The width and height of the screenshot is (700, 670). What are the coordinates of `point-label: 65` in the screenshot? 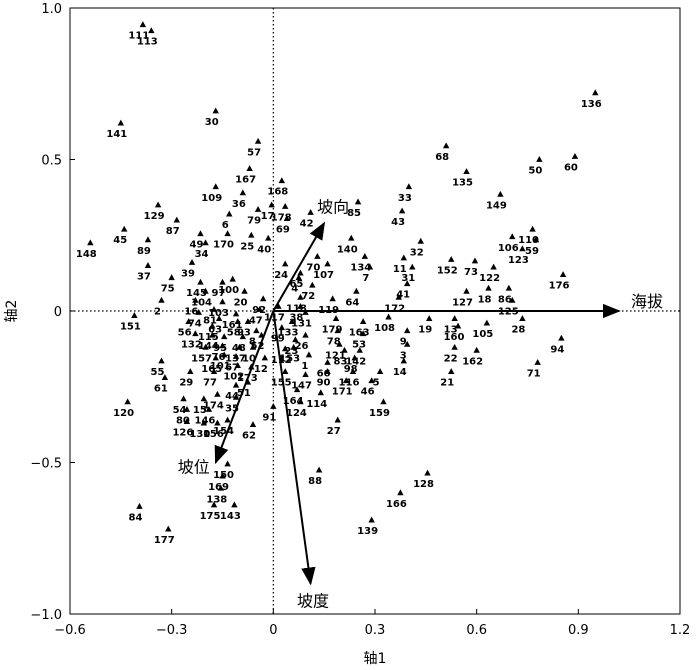 It's located at (296, 284).